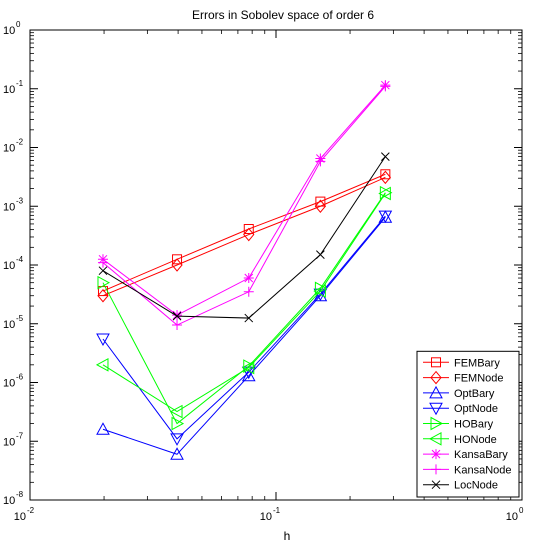  I want to click on x-tick-label: 10⁰, so click(515, 514).